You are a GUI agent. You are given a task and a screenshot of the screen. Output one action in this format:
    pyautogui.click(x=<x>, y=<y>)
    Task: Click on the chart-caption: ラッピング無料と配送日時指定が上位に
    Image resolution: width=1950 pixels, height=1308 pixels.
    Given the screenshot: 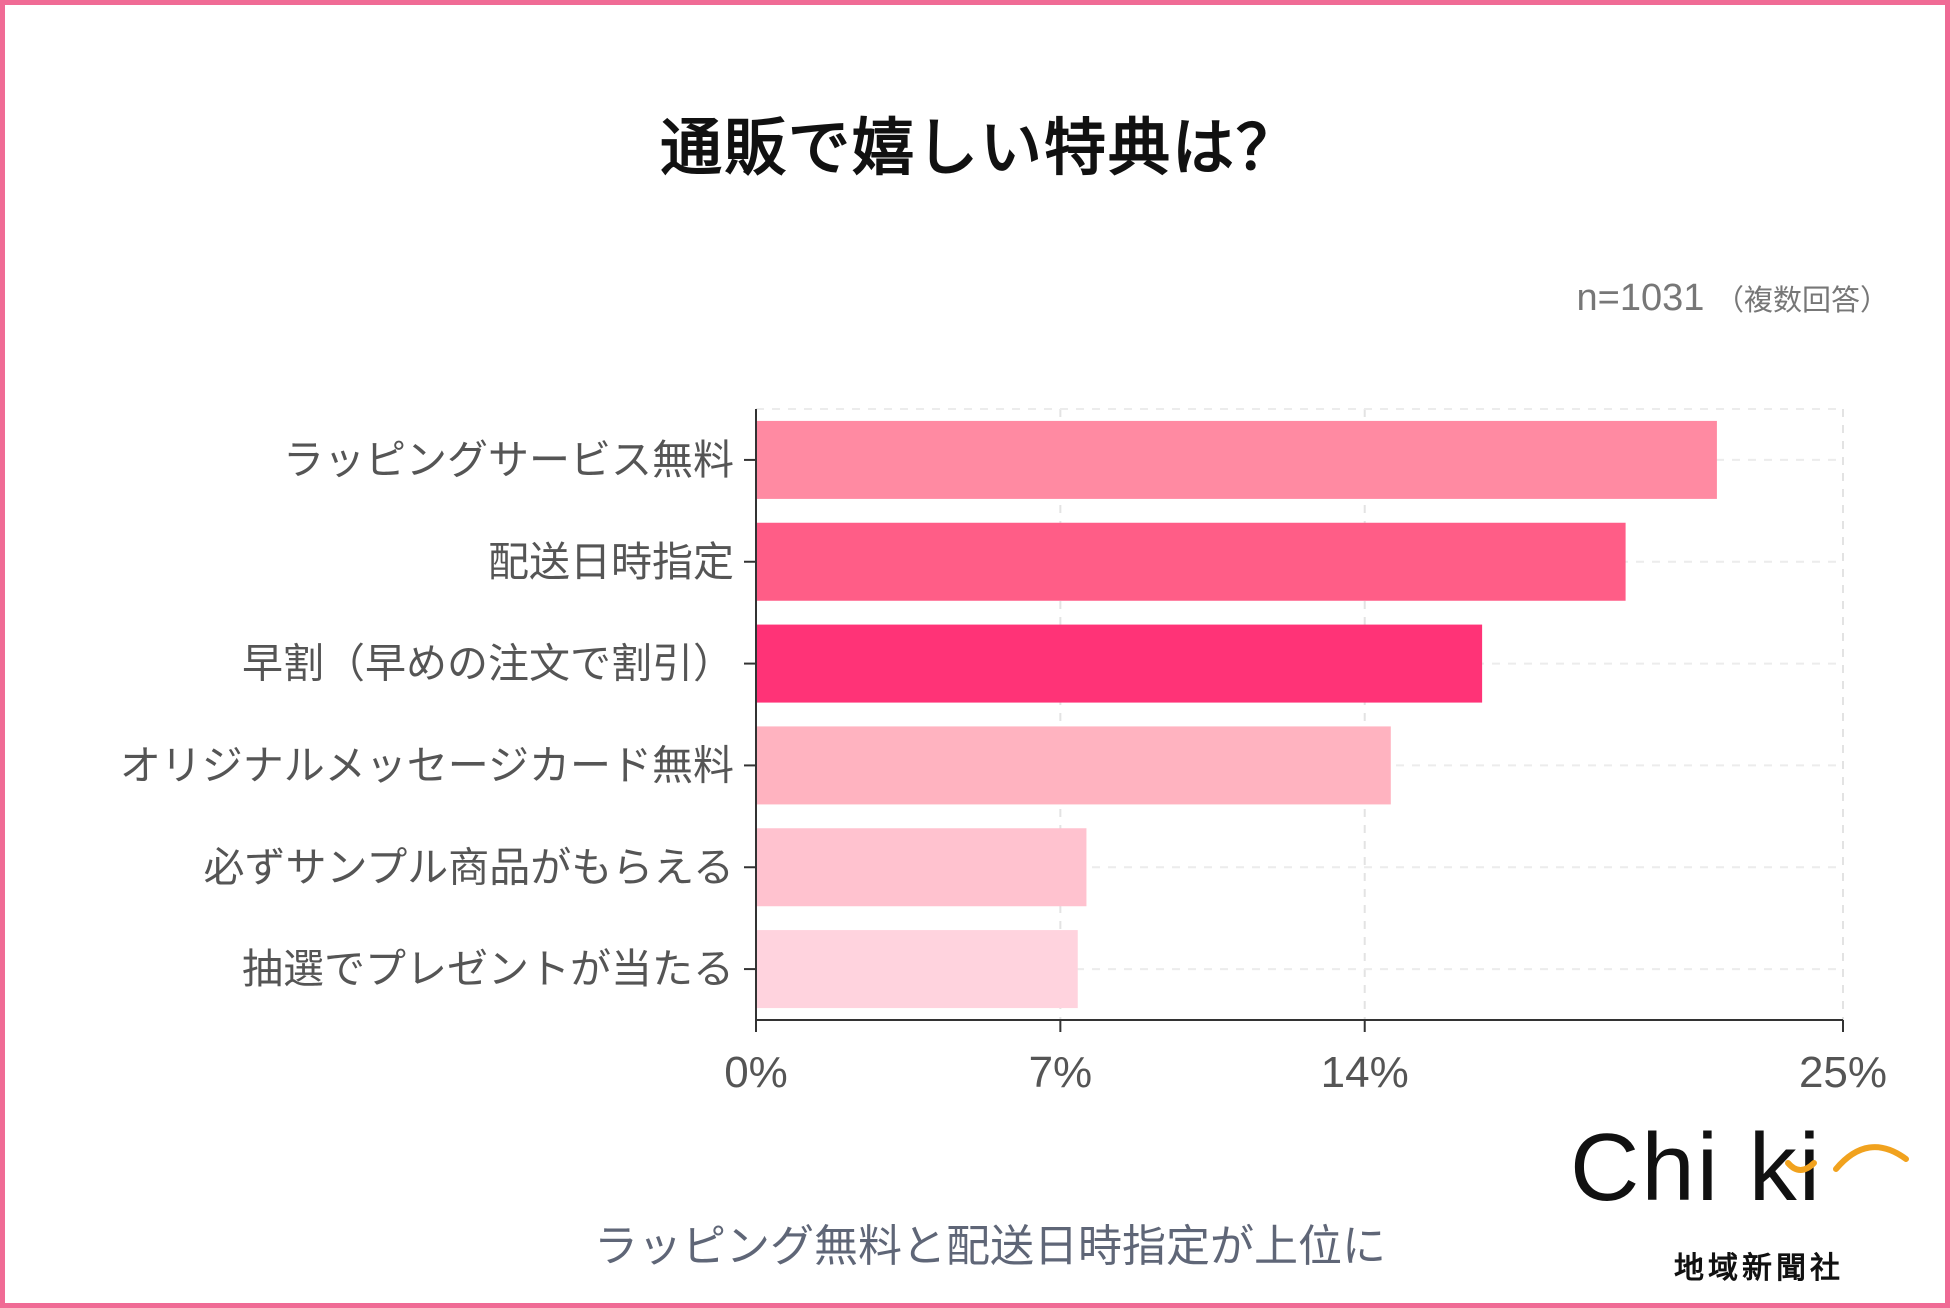 What is the action you would take?
    pyautogui.click(x=990, y=1246)
    